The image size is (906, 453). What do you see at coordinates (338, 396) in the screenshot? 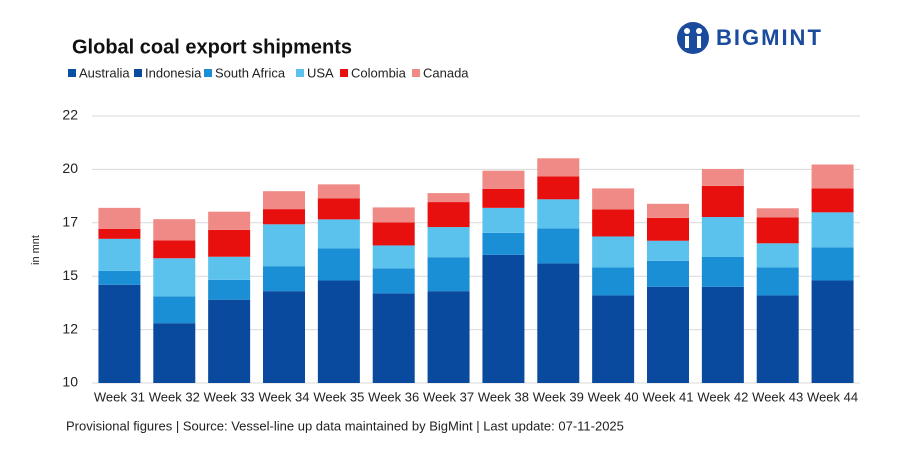
I see `x-tick-label: Week 35` at bounding box center [338, 396].